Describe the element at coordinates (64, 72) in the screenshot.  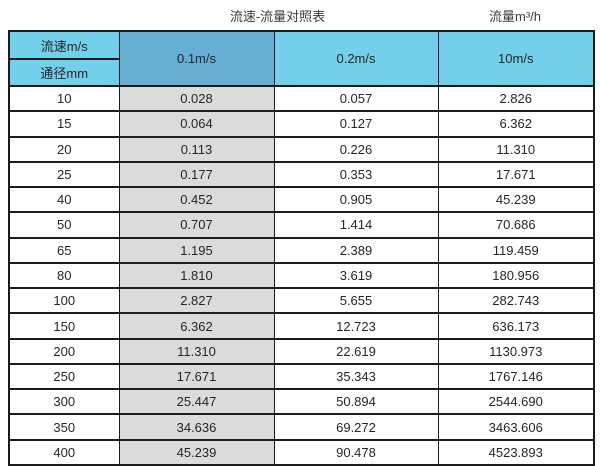
I see `corner-diameter-label: 通径mm` at that location.